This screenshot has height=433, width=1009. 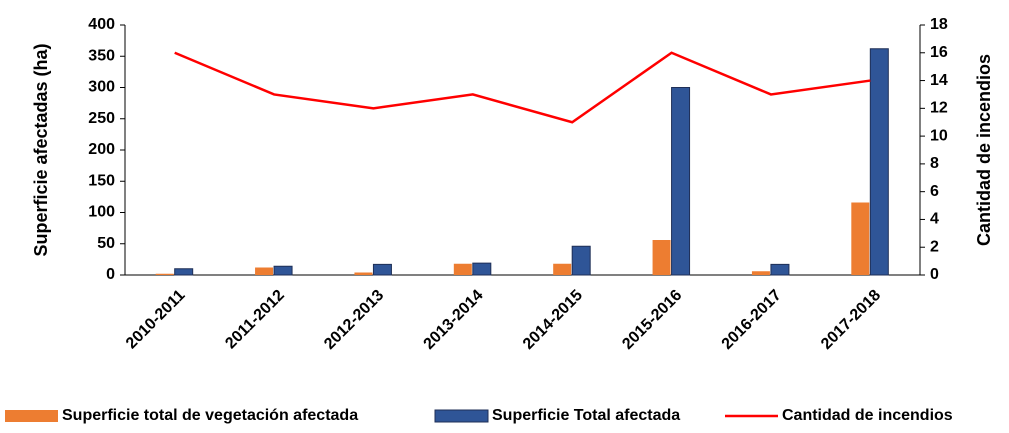 What do you see at coordinates (934, 246) in the screenshot?
I see `y2-tick-label: 2` at bounding box center [934, 246].